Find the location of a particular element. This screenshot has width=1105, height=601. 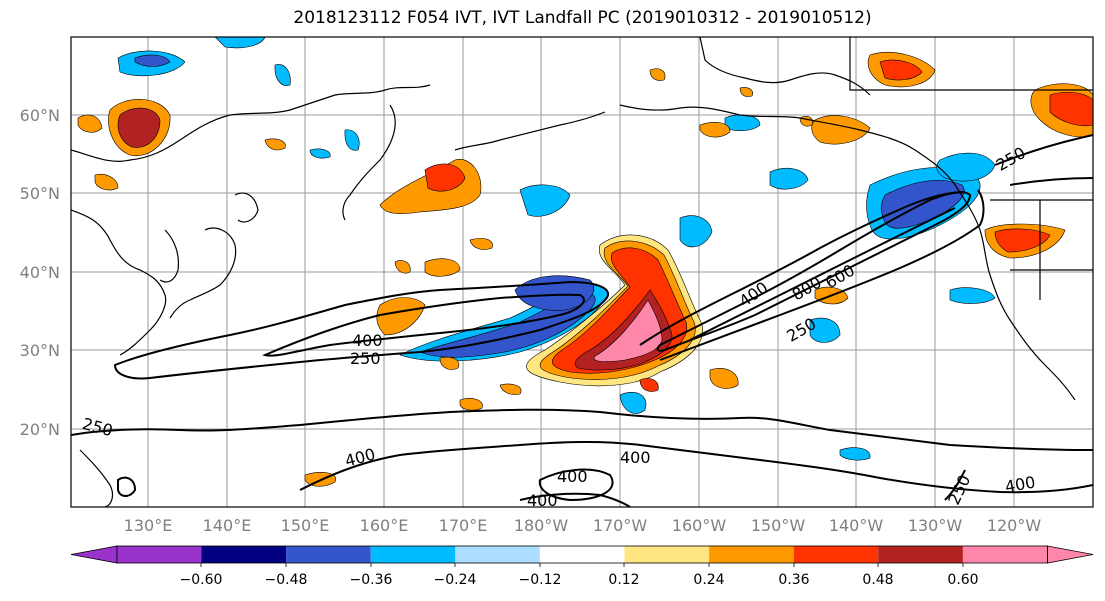

colorbar-outline is located at coordinates (582, 554).